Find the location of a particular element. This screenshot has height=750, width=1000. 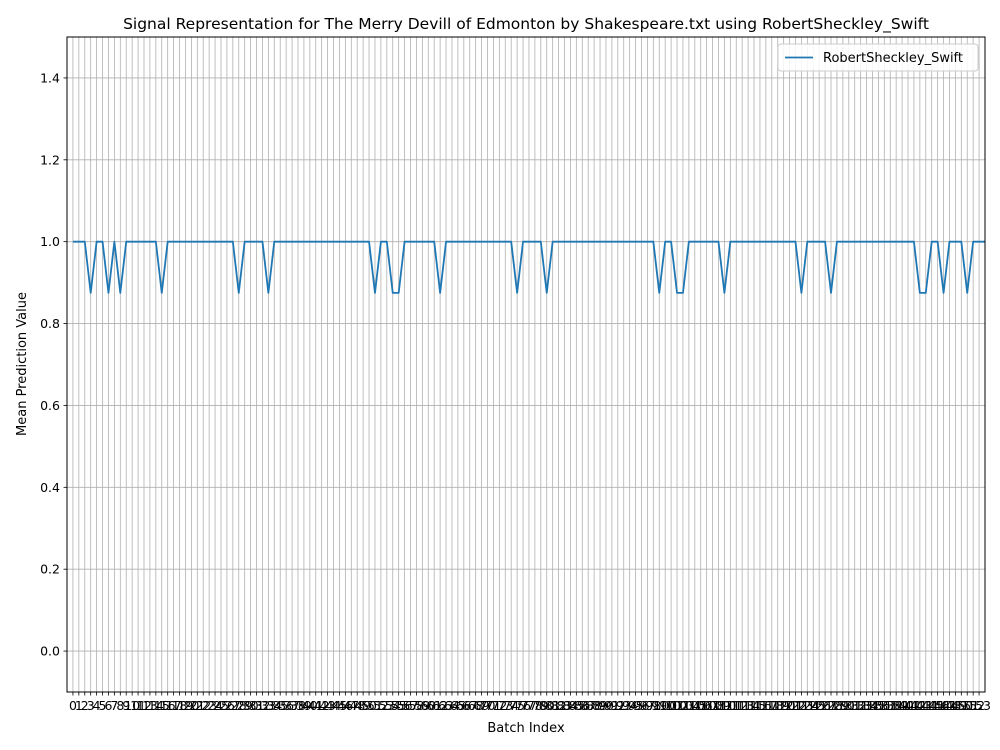

x-tick-label: 124 is located at coordinates (807, 705).